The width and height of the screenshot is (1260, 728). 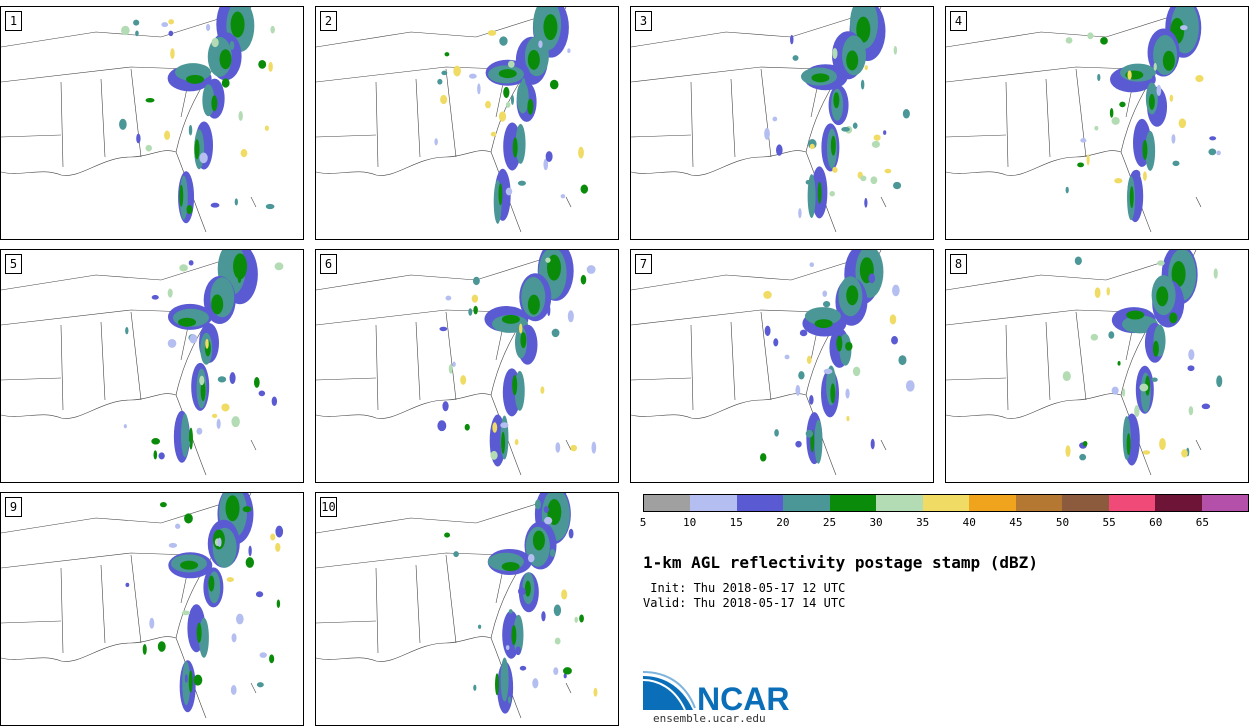 I want to click on member-panel-6: 6, so click(x=467, y=366).